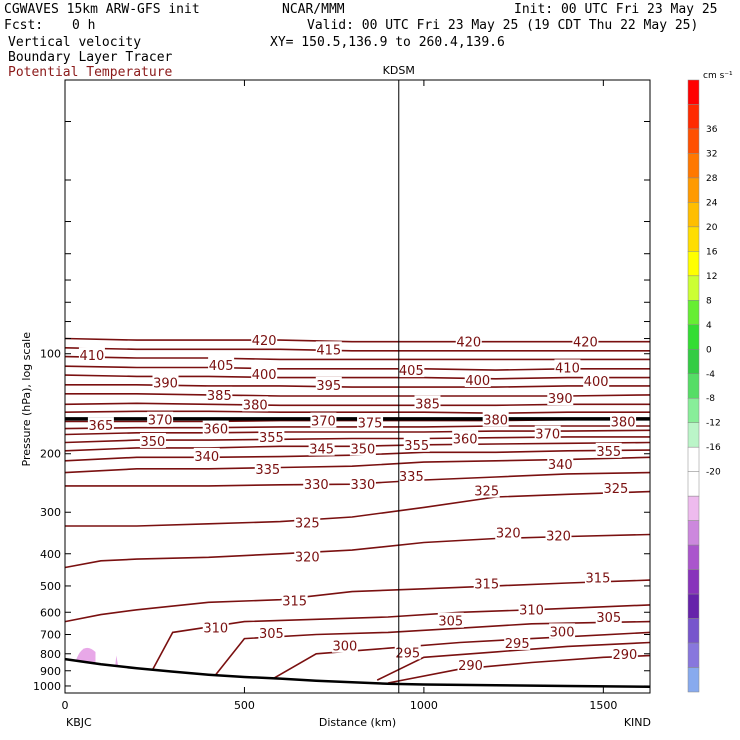 This screenshot has width=740, height=740. Describe the element at coordinates (50, 554) in the screenshot. I see `y-tick-label: 400` at that location.